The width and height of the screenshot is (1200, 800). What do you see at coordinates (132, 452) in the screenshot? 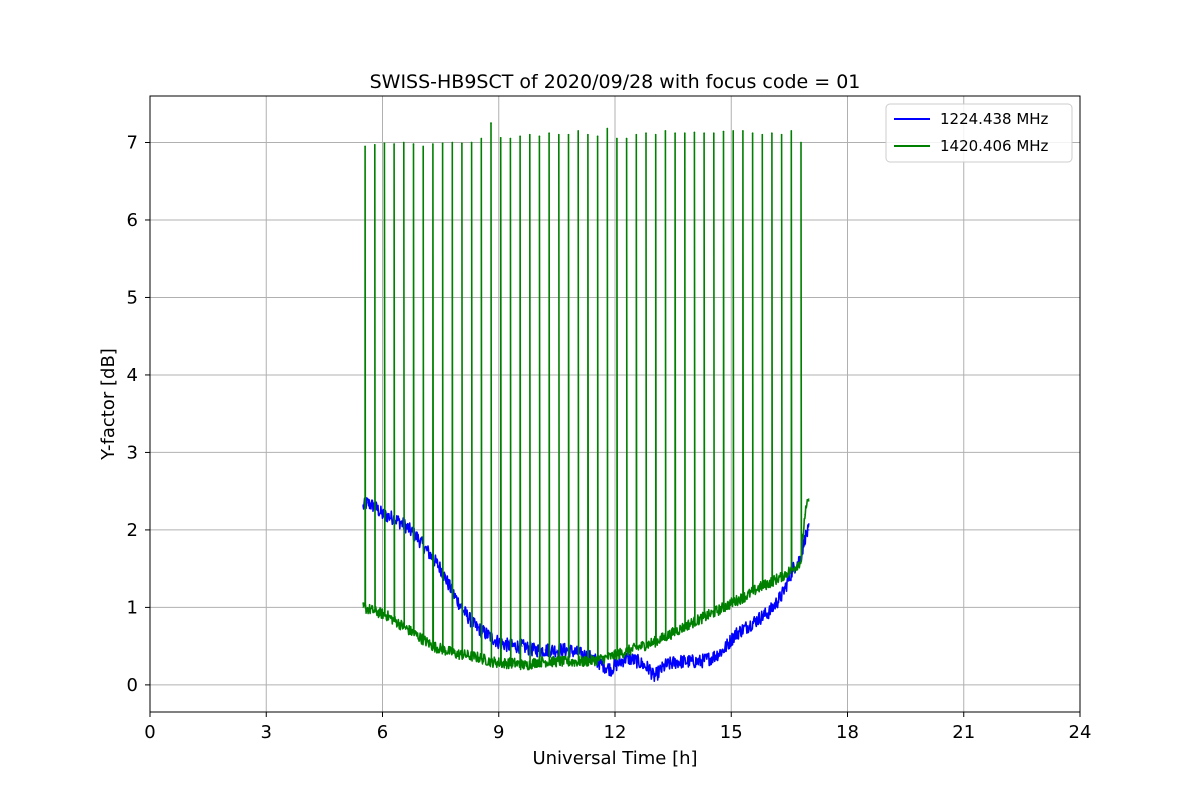
I see `y-tick-label: 3` at bounding box center [132, 452].